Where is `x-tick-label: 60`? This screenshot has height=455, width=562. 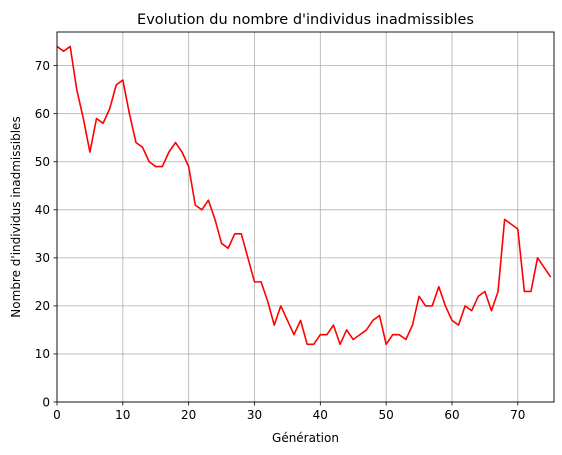 x-tick-label: 60 is located at coordinates (451, 415).